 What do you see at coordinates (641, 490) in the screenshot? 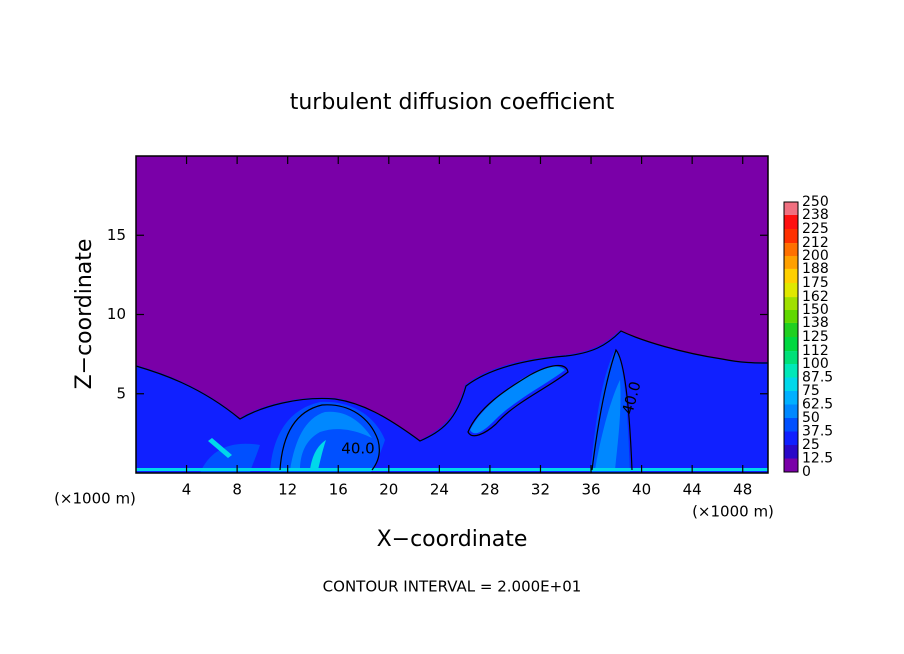
I see `x-tick-label: 40` at bounding box center [641, 490].